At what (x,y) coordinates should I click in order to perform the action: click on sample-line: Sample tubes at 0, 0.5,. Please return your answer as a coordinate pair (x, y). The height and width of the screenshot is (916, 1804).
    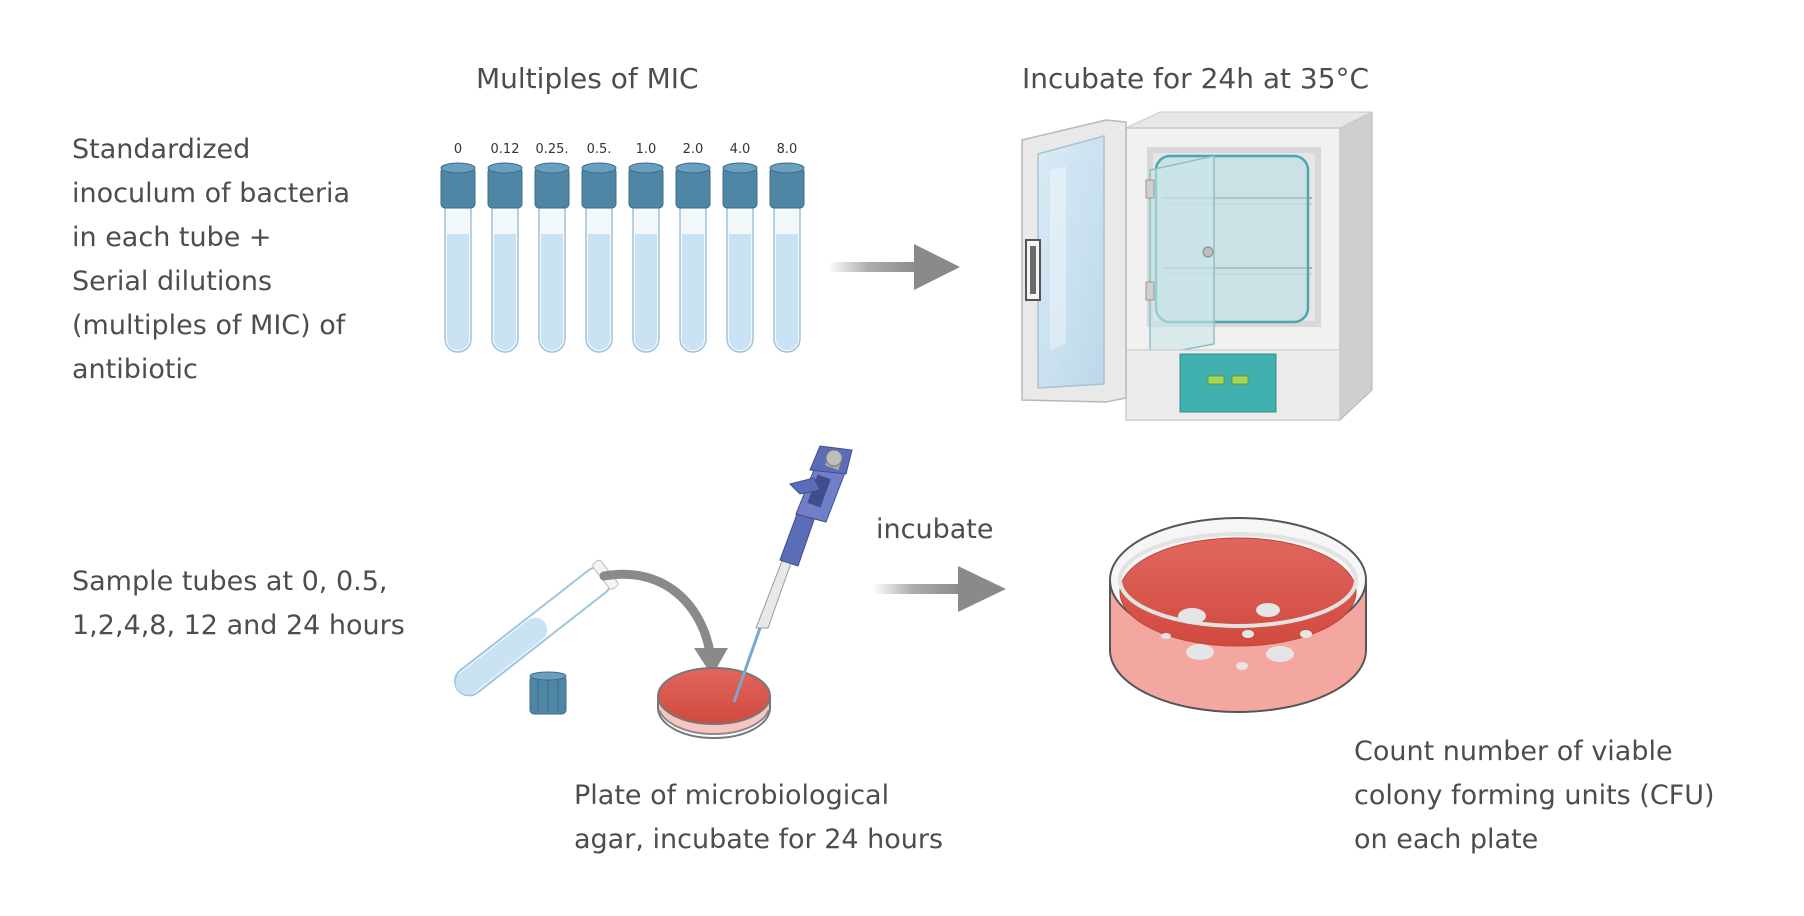
    Looking at the image, I should click on (230, 581).